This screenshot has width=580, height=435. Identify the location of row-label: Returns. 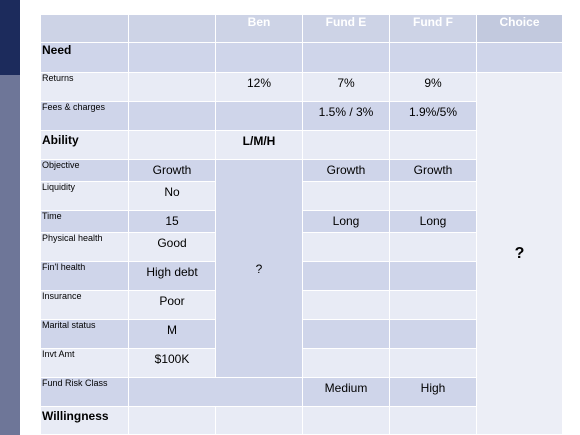
(84, 87).